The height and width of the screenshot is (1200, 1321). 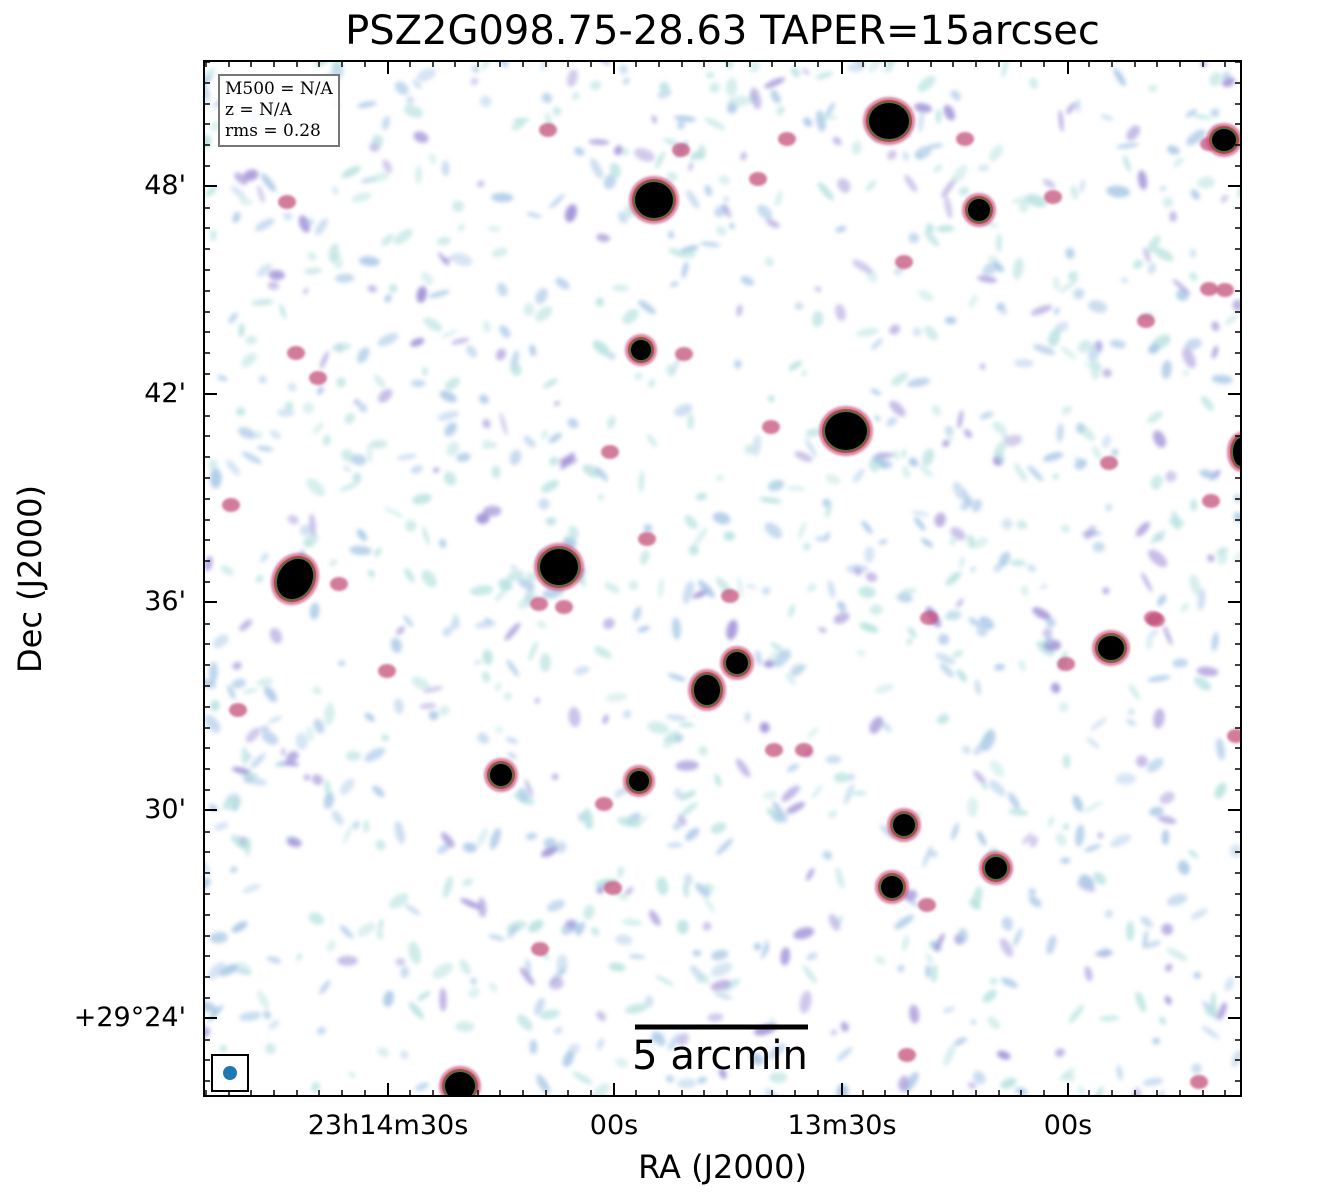 I want to click on y-tick-label: +29°24', so click(x=129, y=1017).